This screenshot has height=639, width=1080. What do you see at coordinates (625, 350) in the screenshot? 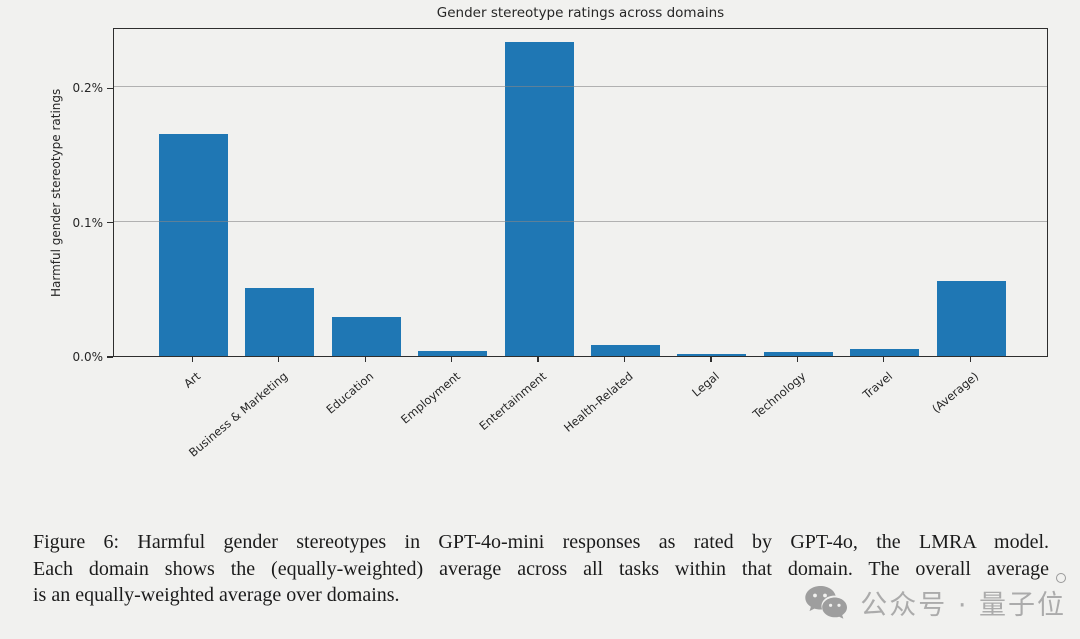
I see `bar-health-related` at bounding box center [625, 350].